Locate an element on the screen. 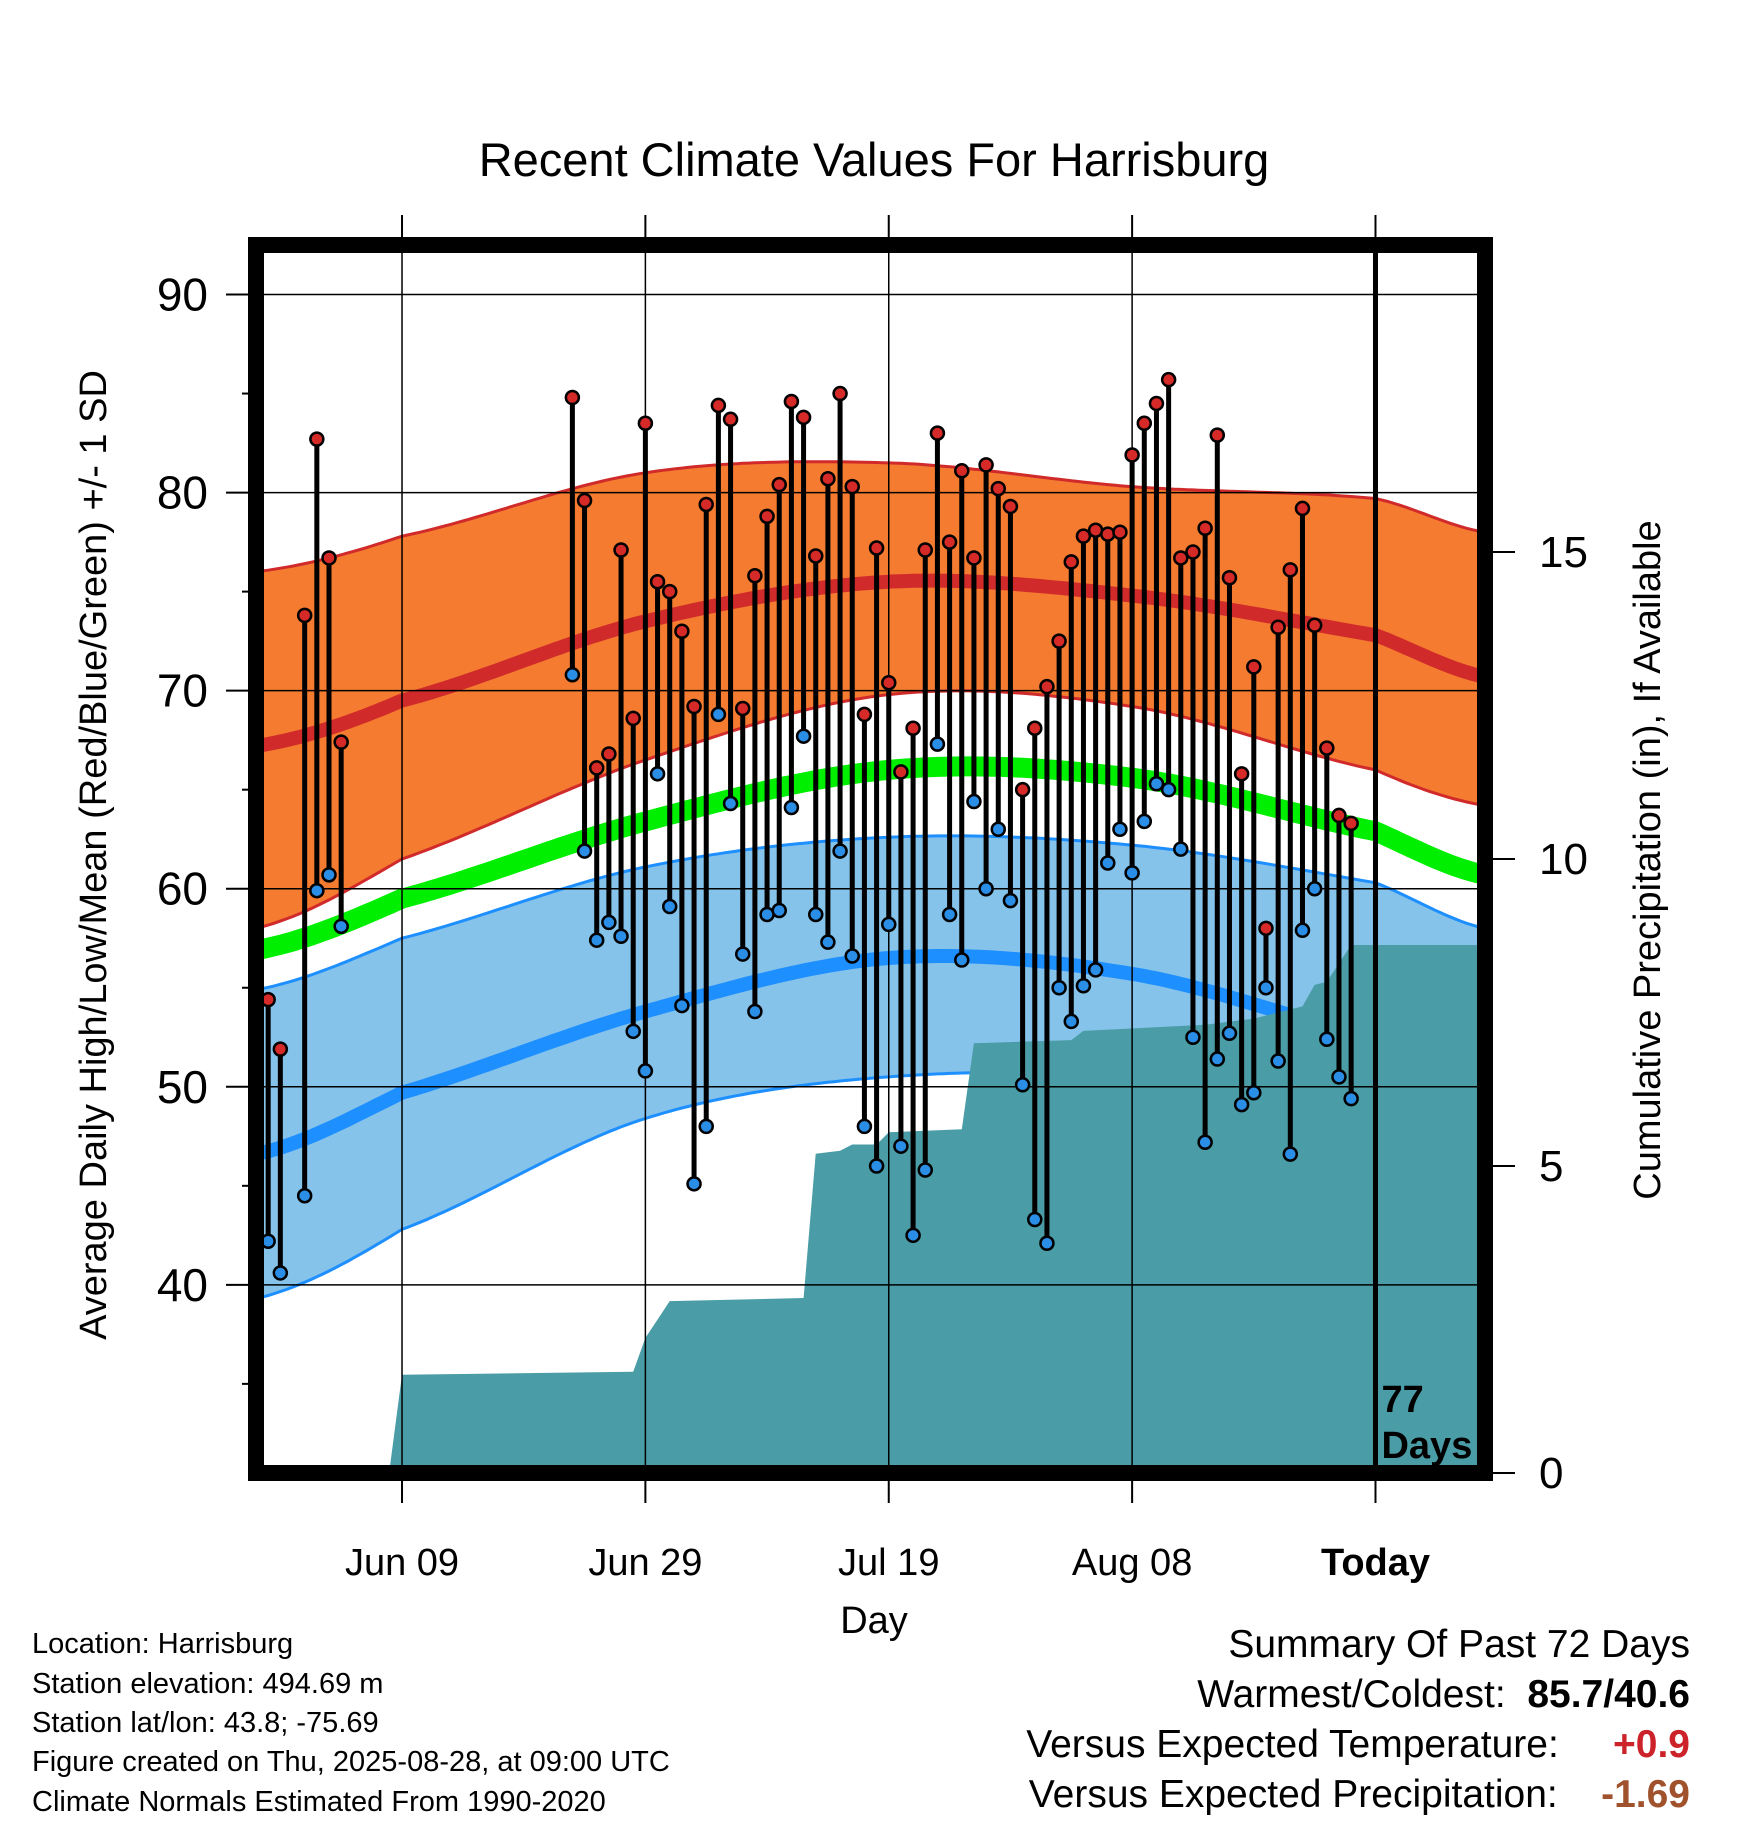 The width and height of the screenshot is (1748, 1828). summary-warm-cold: Warmest/Coldest: 85.7/40.6 is located at coordinates (1443, 1695).